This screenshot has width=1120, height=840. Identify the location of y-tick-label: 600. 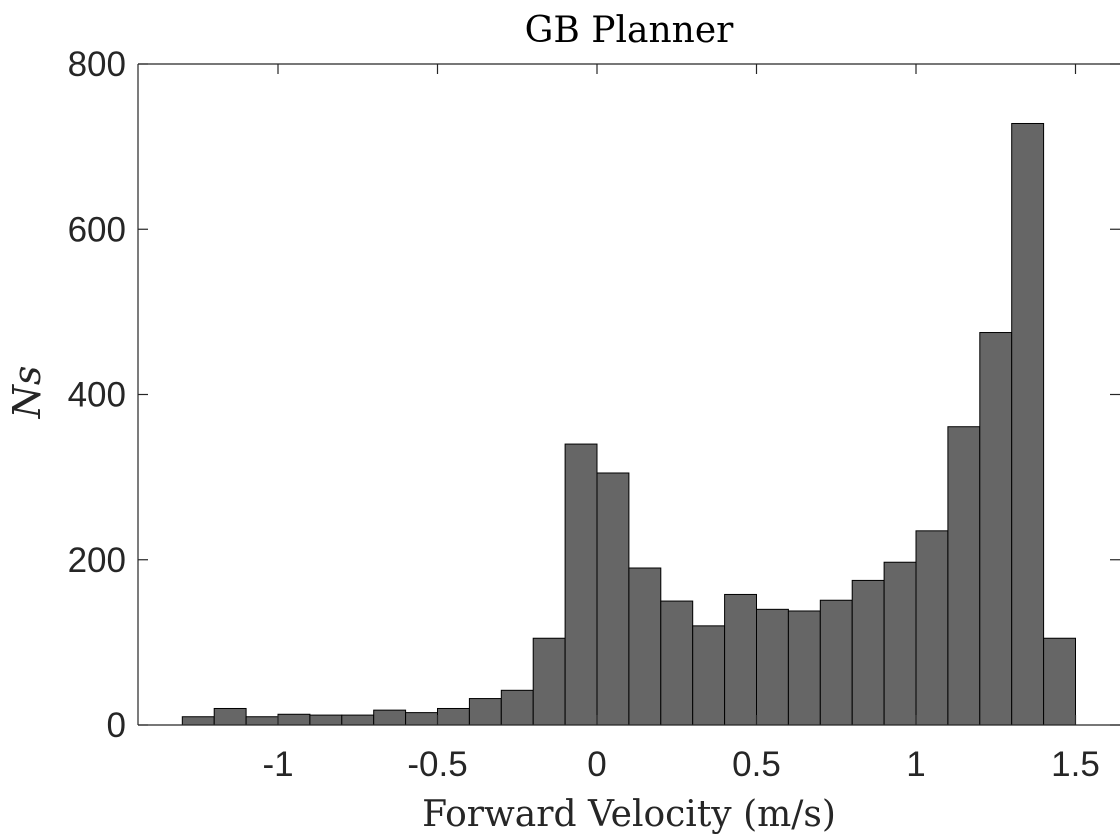
(97, 229).